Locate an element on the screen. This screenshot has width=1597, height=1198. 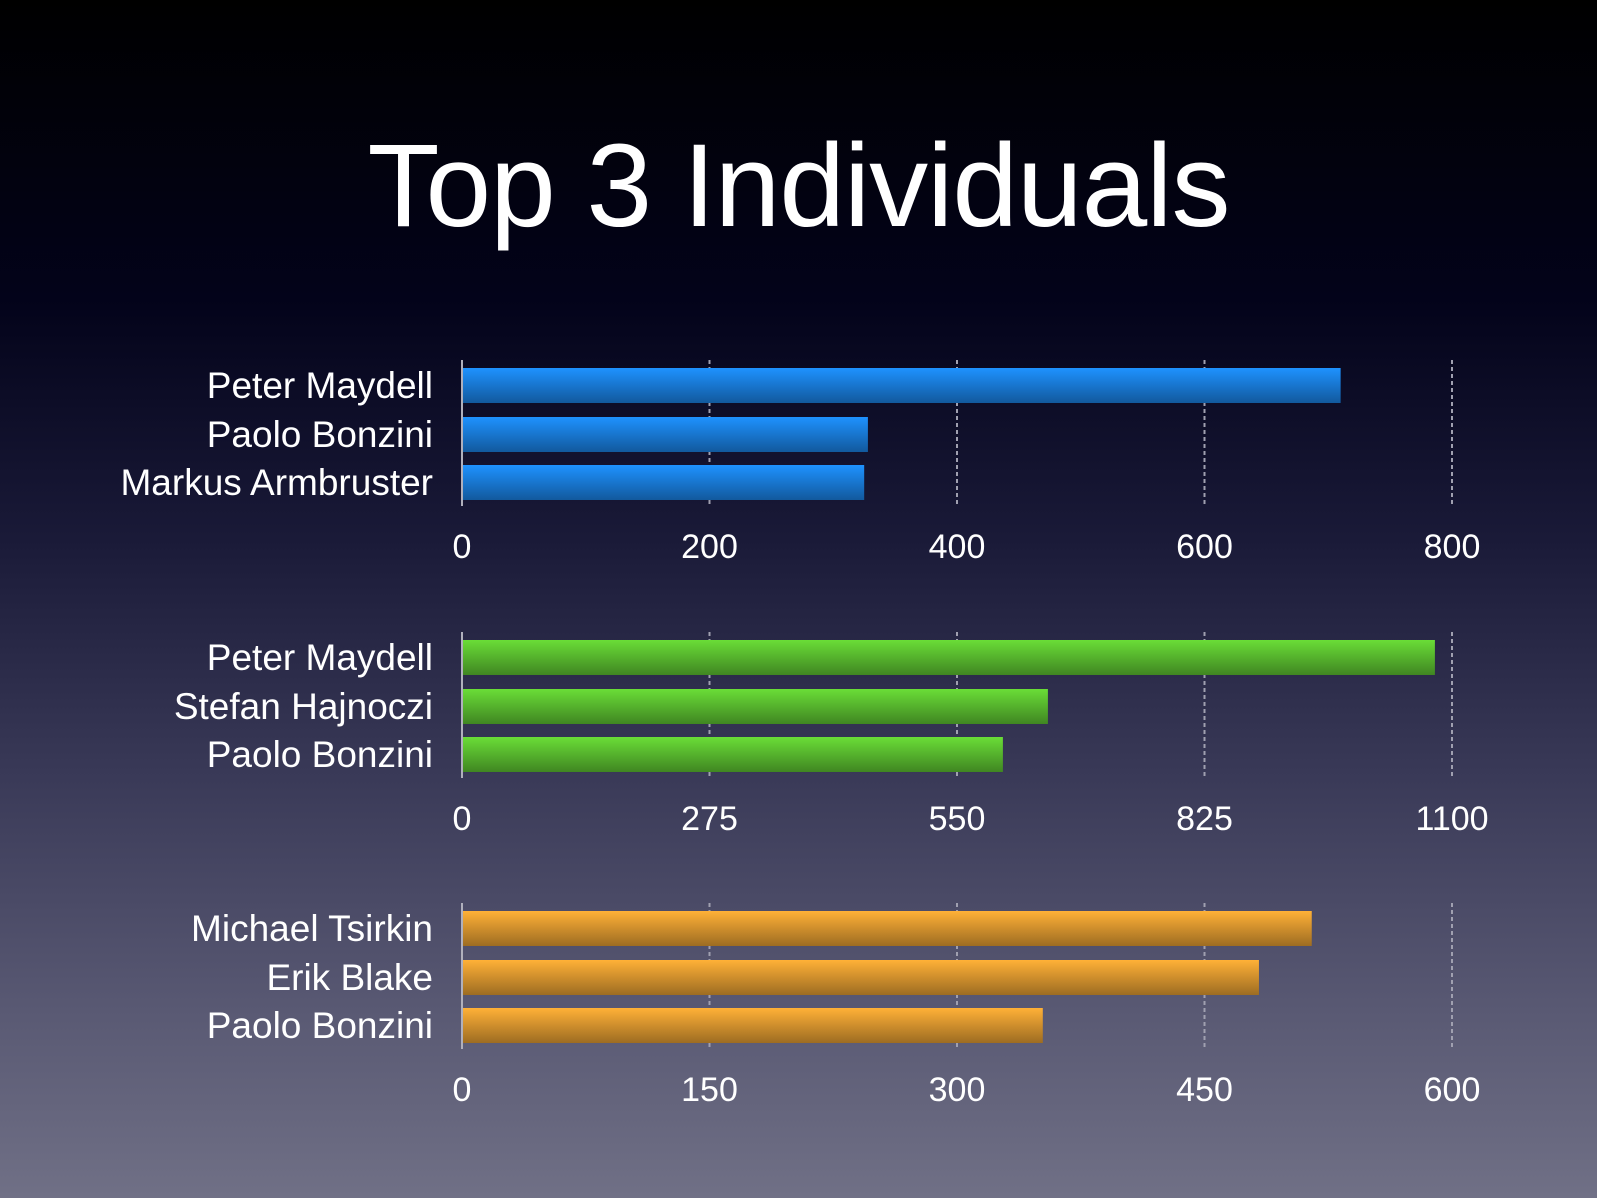
tick-label: 1100 is located at coordinates (1451, 819).